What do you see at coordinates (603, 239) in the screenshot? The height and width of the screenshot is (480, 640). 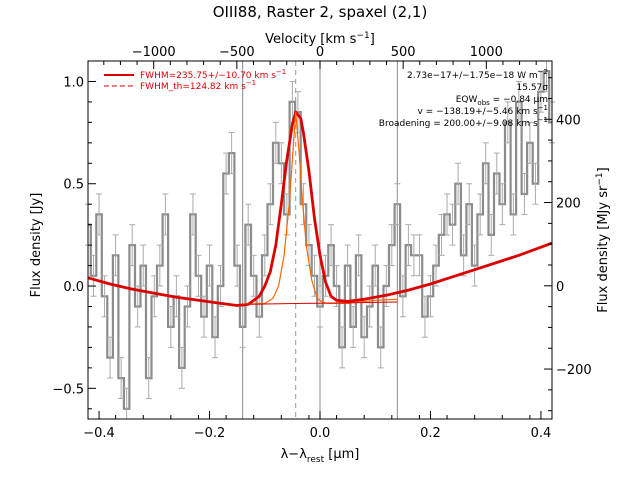 I see `right-axis-label: Flux density [MJy sr−1]` at bounding box center [603, 239].